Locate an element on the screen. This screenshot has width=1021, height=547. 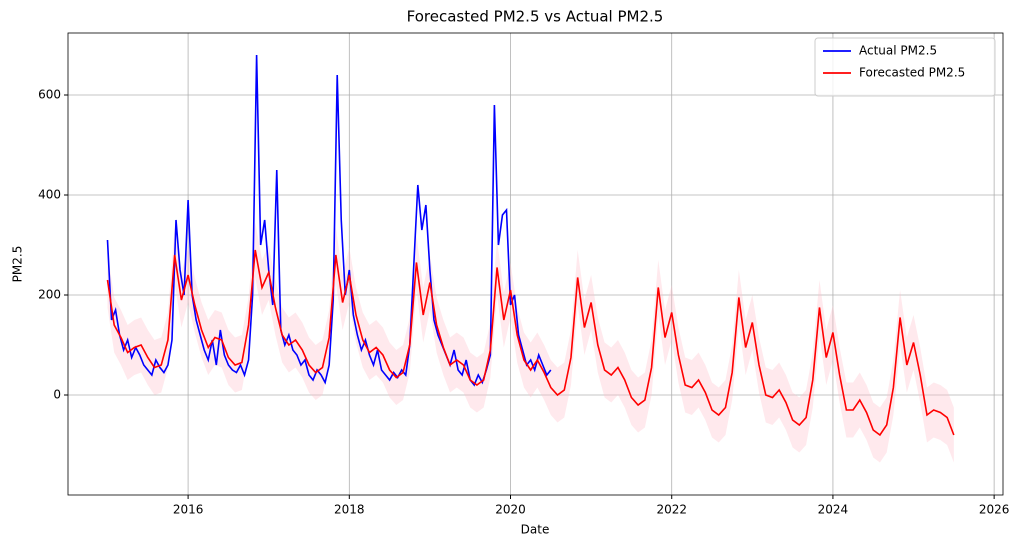
legend-label: Actual PM2.5 is located at coordinates (898, 51).